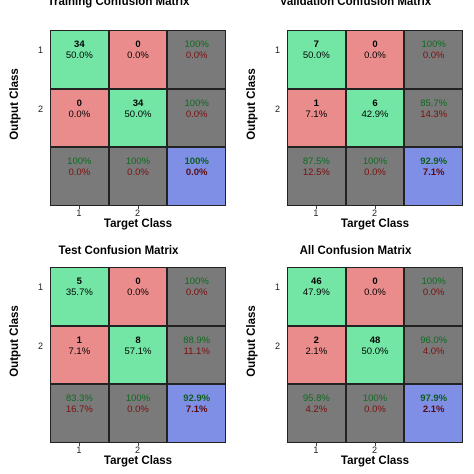  I want to click on percent-incorrect: 4.0%, so click(433, 351).